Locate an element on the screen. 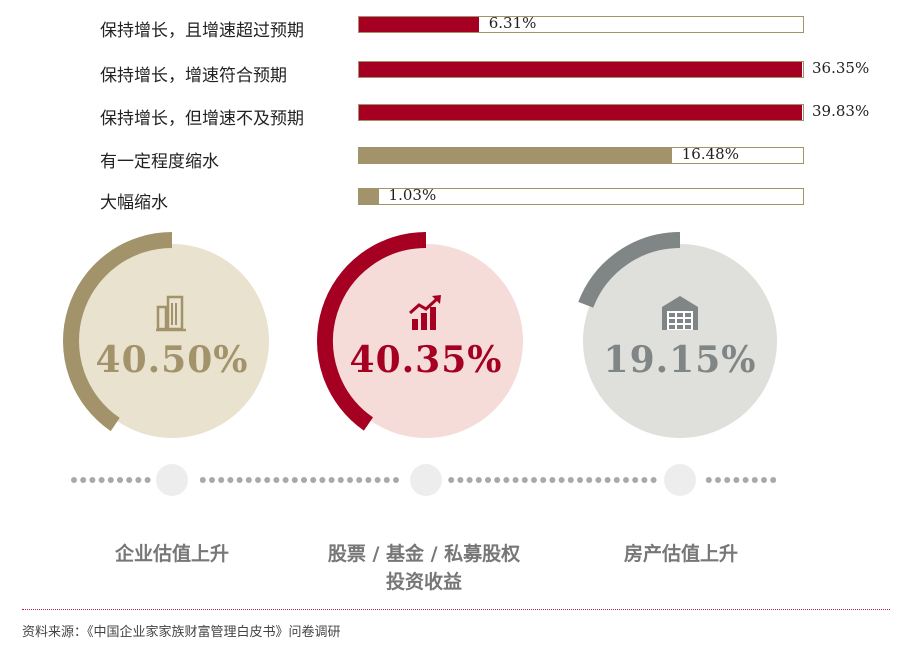  source-note: 资料来源：《中国企业家家族财富管理白皮书》问卷调研 is located at coordinates (181, 632).